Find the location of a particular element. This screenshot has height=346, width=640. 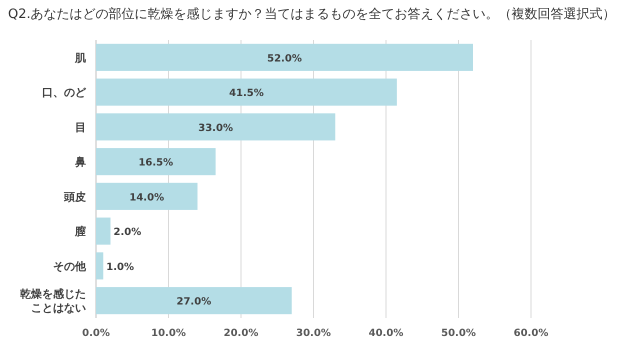

data-label: 16.5% is located at coordinates (156, 163).